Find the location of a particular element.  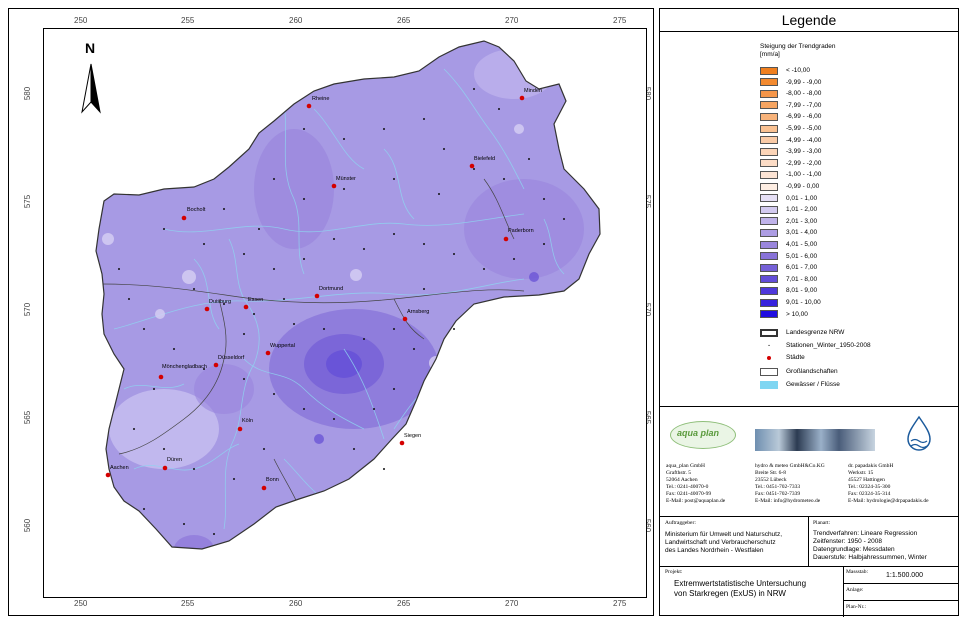

legend-class-item: 6,01 - 7,00 is located at coordinates (788, 267).